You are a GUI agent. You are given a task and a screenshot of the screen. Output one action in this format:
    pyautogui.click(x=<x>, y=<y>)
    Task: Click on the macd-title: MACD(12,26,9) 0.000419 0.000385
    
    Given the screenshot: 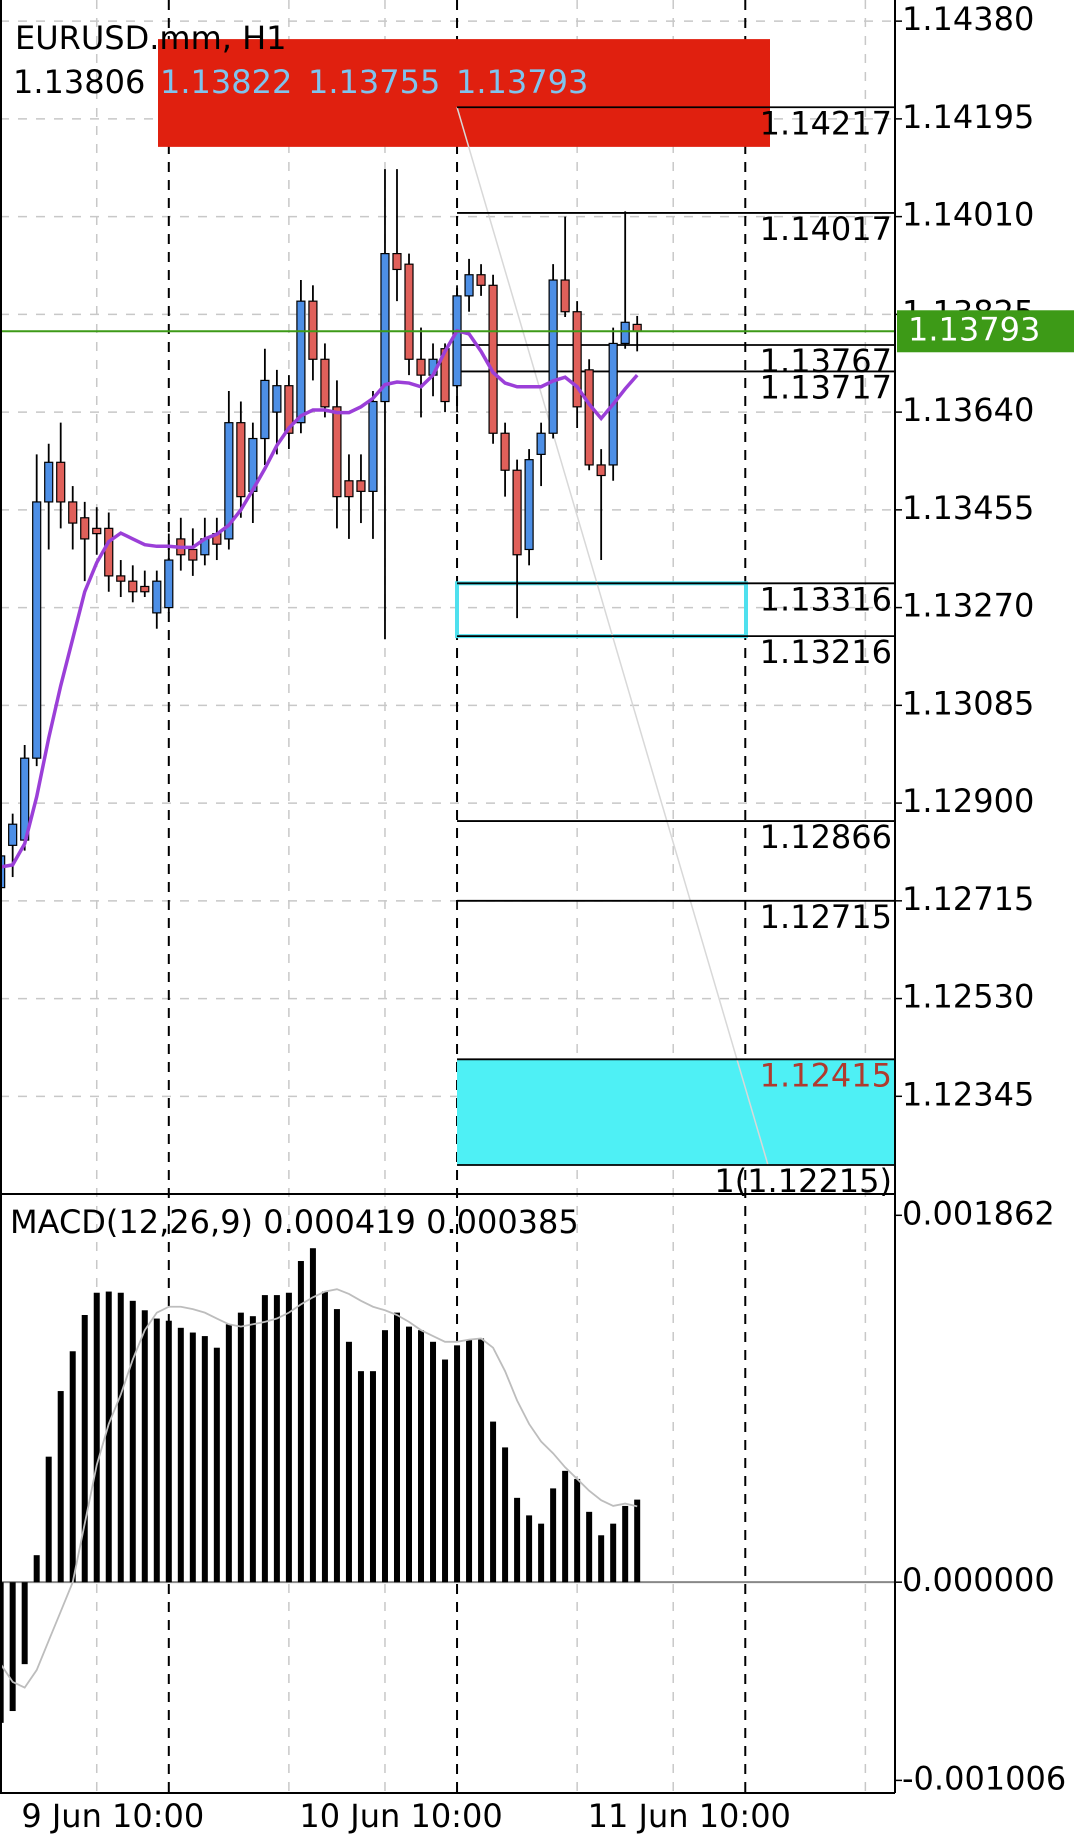 What is the action you would take?
    pyautogui.click(x=294, y=1222)
    